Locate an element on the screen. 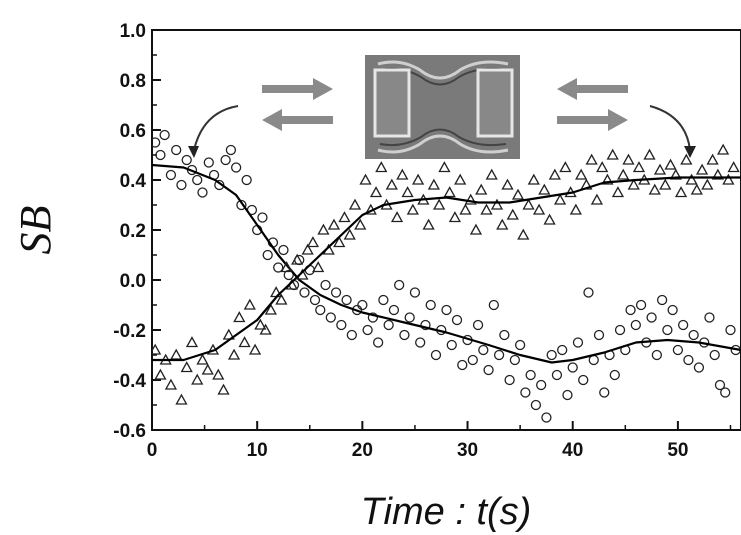 The height and width of the screenshot is (535, 741). x-axis-title: Time : t(s) is located at coordinates (446, 512).